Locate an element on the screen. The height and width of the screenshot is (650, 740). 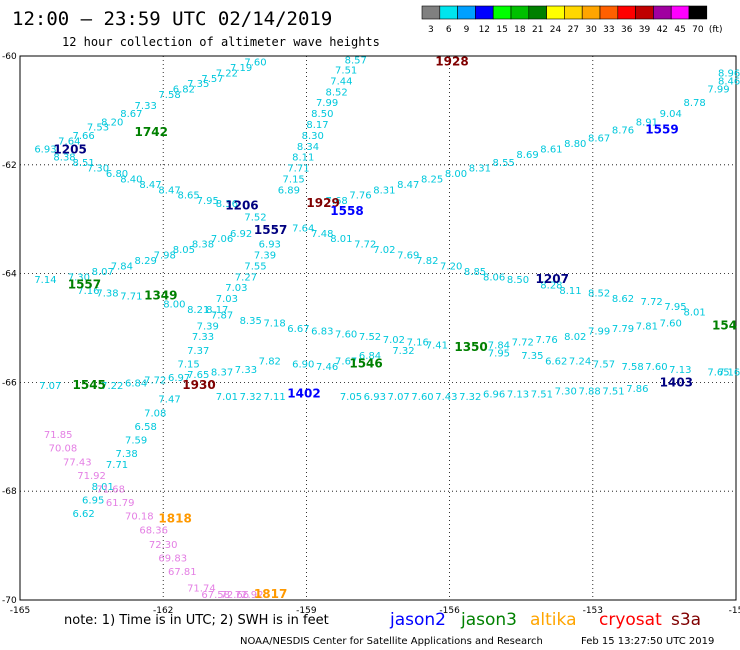
swh-value-label: 8.47 is located at coordinates (150, 185).